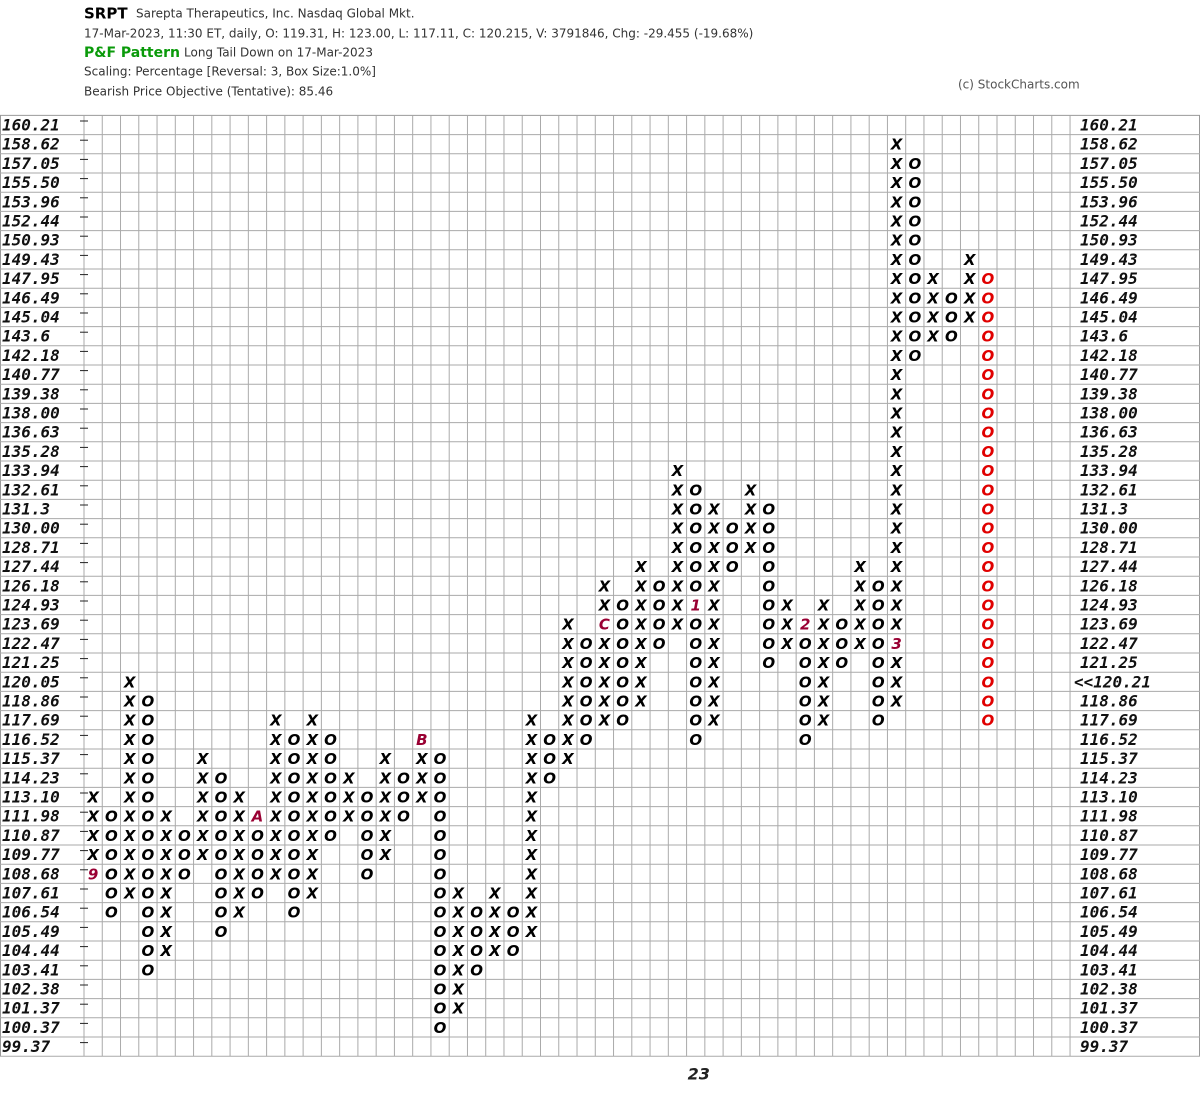  I want to click on y-tick-label: 126.18, so click(31, 585).